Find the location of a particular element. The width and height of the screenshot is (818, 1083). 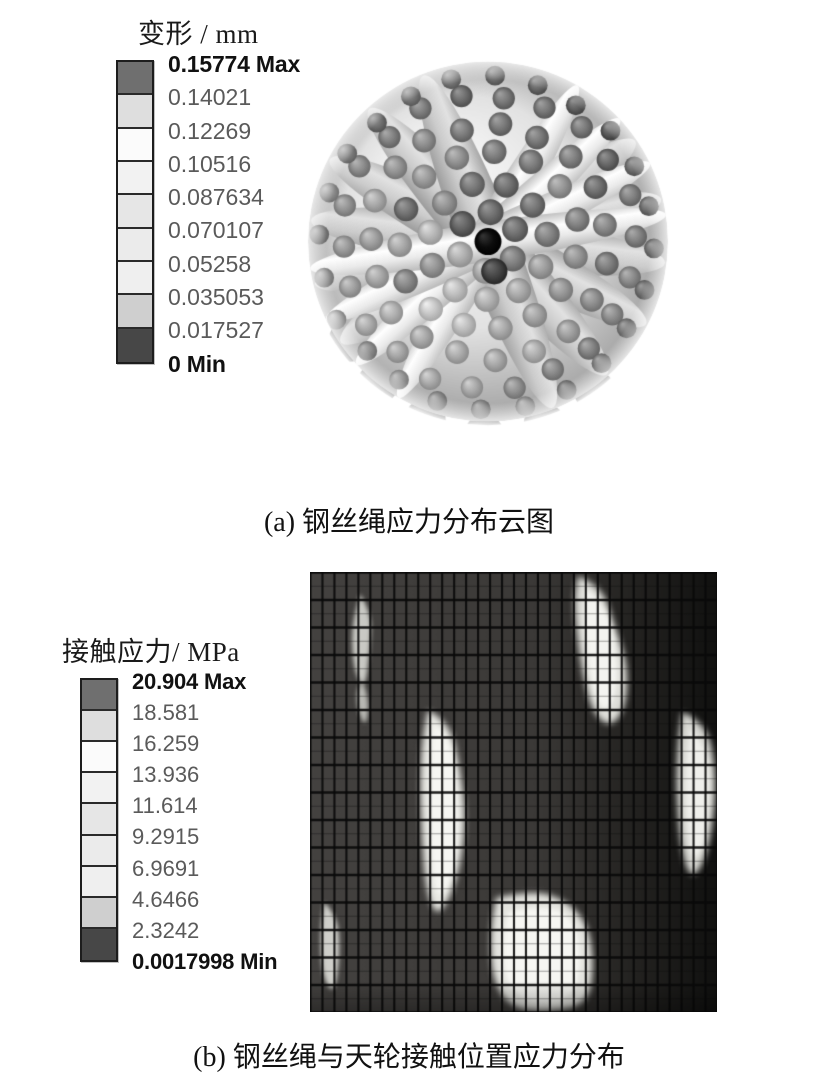

legend-value-5: 0.070107 is located at coordinates (216, 230).